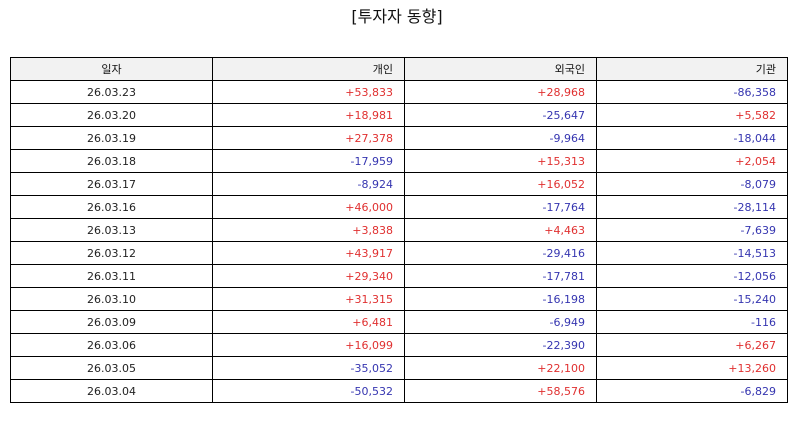 The height and width of the screenshot is (425, 794). I want to click on cell-institution: -14,513, so click(692, 253).